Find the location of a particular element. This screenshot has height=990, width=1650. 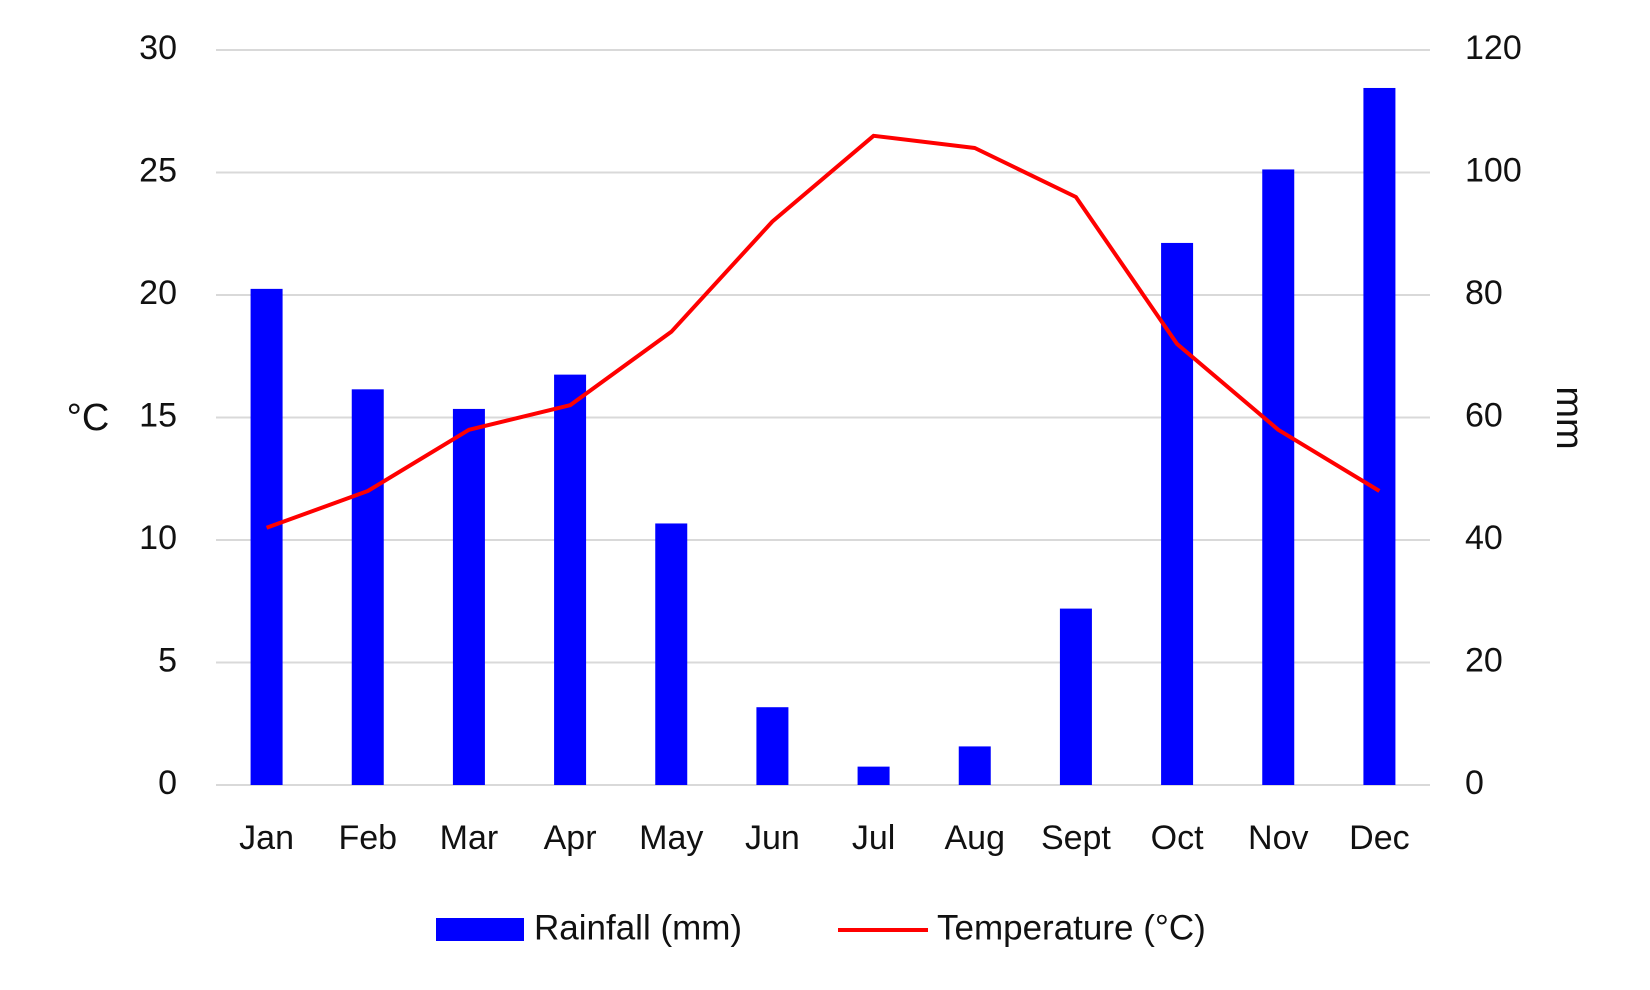

x-tick-label: Mar is located at coordinates (469, 838).